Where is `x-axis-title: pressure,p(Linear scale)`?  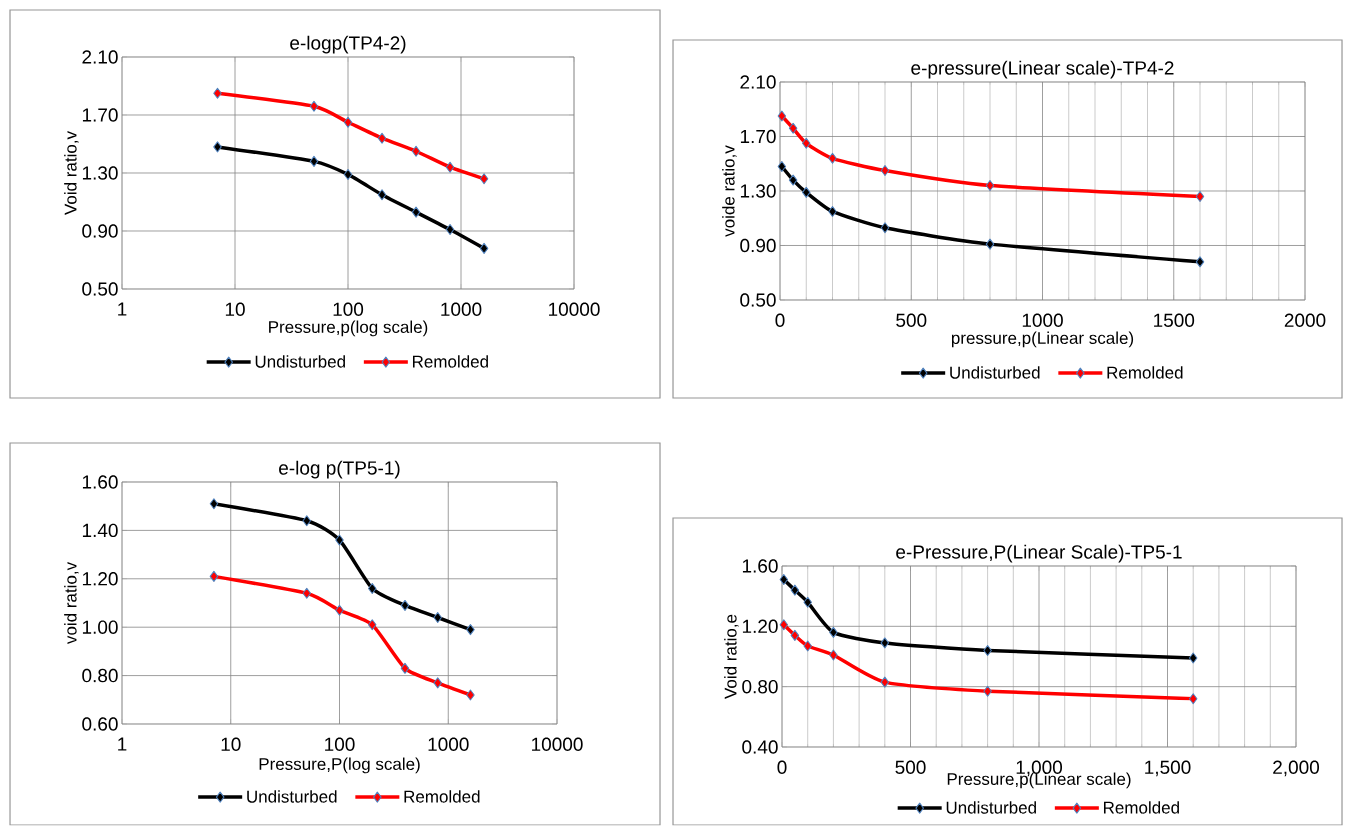
x-axis-title: pressure,p(Linear scale) is located at coordinates (1042, 339).